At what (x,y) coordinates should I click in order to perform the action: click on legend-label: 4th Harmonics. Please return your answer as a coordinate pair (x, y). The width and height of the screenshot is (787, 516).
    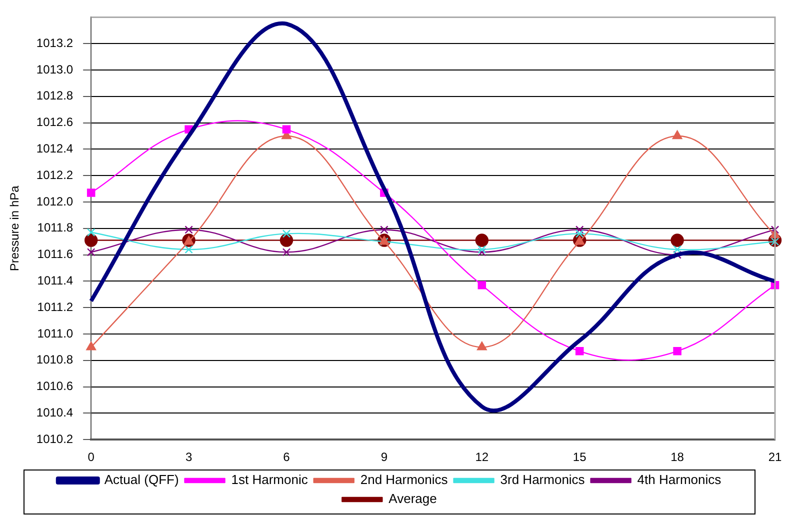
    Looking at the image, I should click on (679, 480).